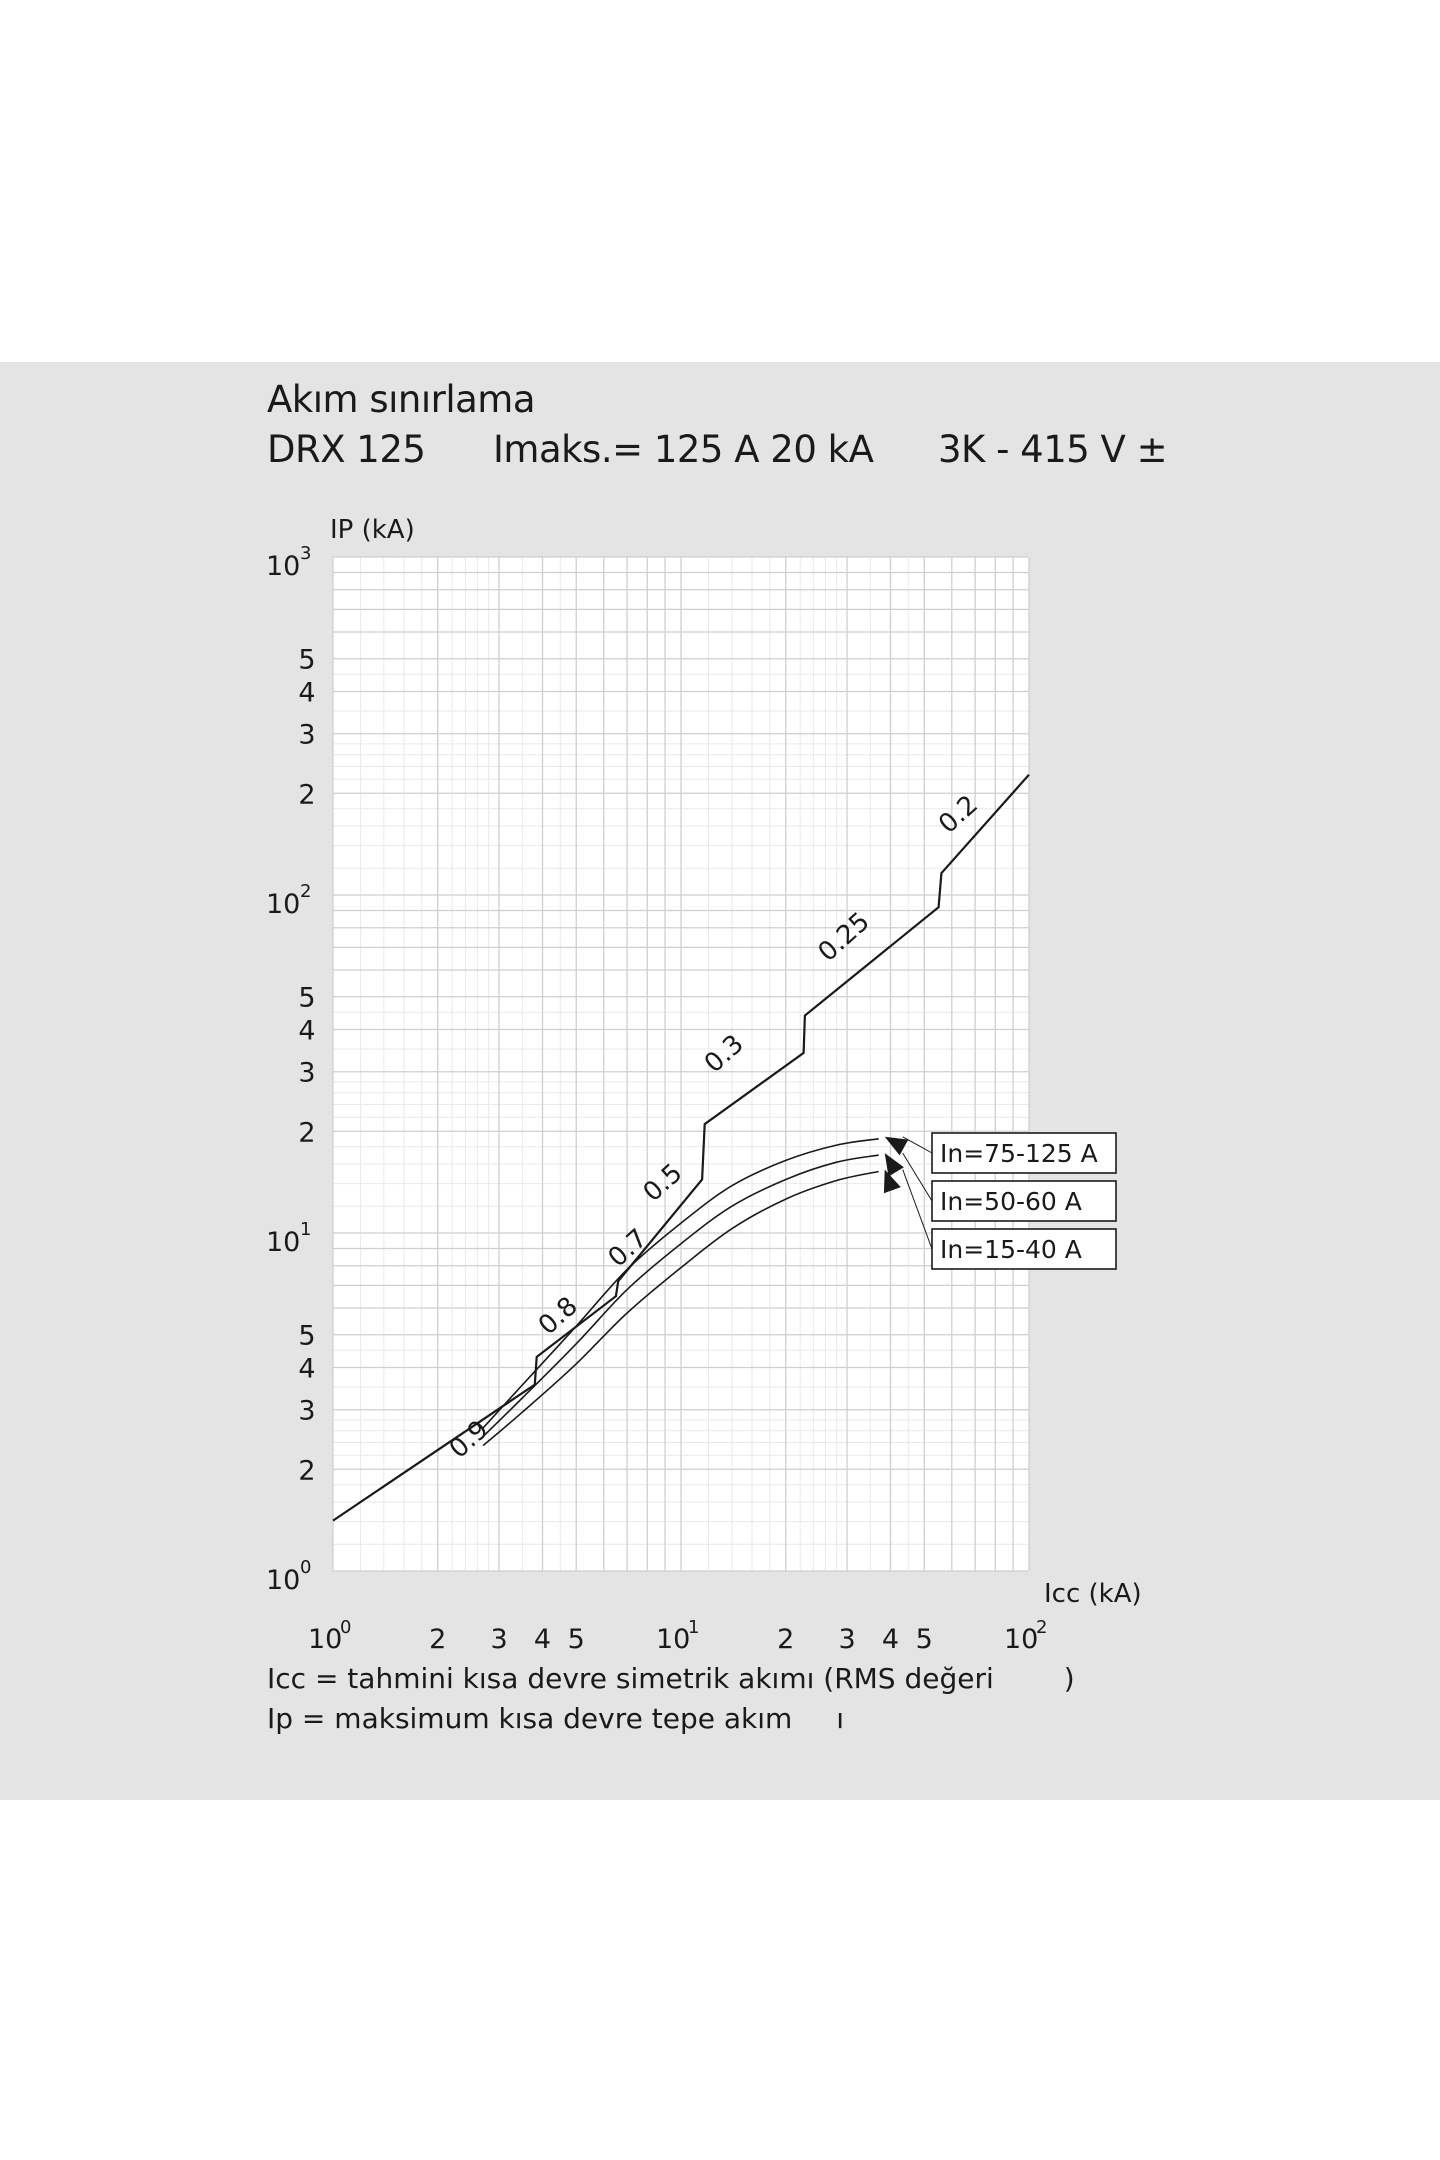  Describe the element at coordinates (1041, 1627) in the screenshot. I see `x-tick-exponent: 2` at that location.